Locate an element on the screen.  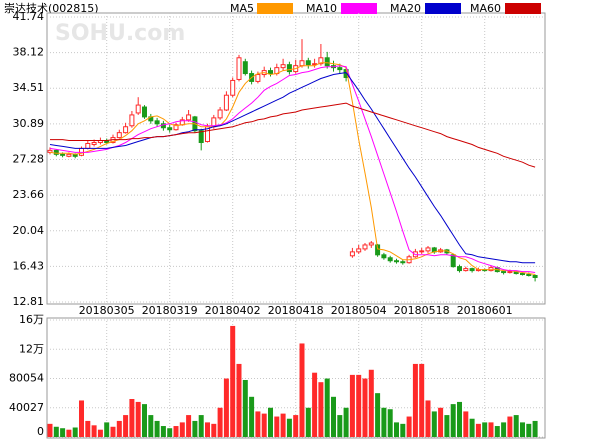
volume-tick-label: 0 is located at coordinates (40, 431).